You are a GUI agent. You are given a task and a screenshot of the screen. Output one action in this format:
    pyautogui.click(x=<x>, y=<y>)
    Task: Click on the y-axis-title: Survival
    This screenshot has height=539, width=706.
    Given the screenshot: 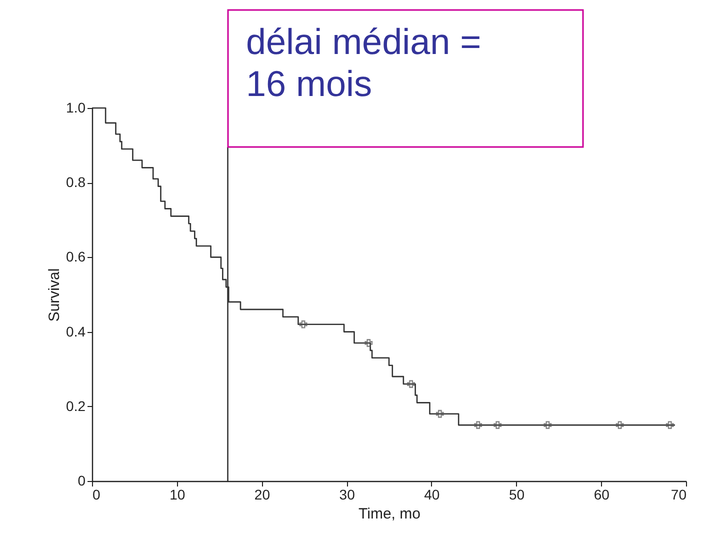 What is the action you would take?
    pyautogui.click(x=55, y=295)
    